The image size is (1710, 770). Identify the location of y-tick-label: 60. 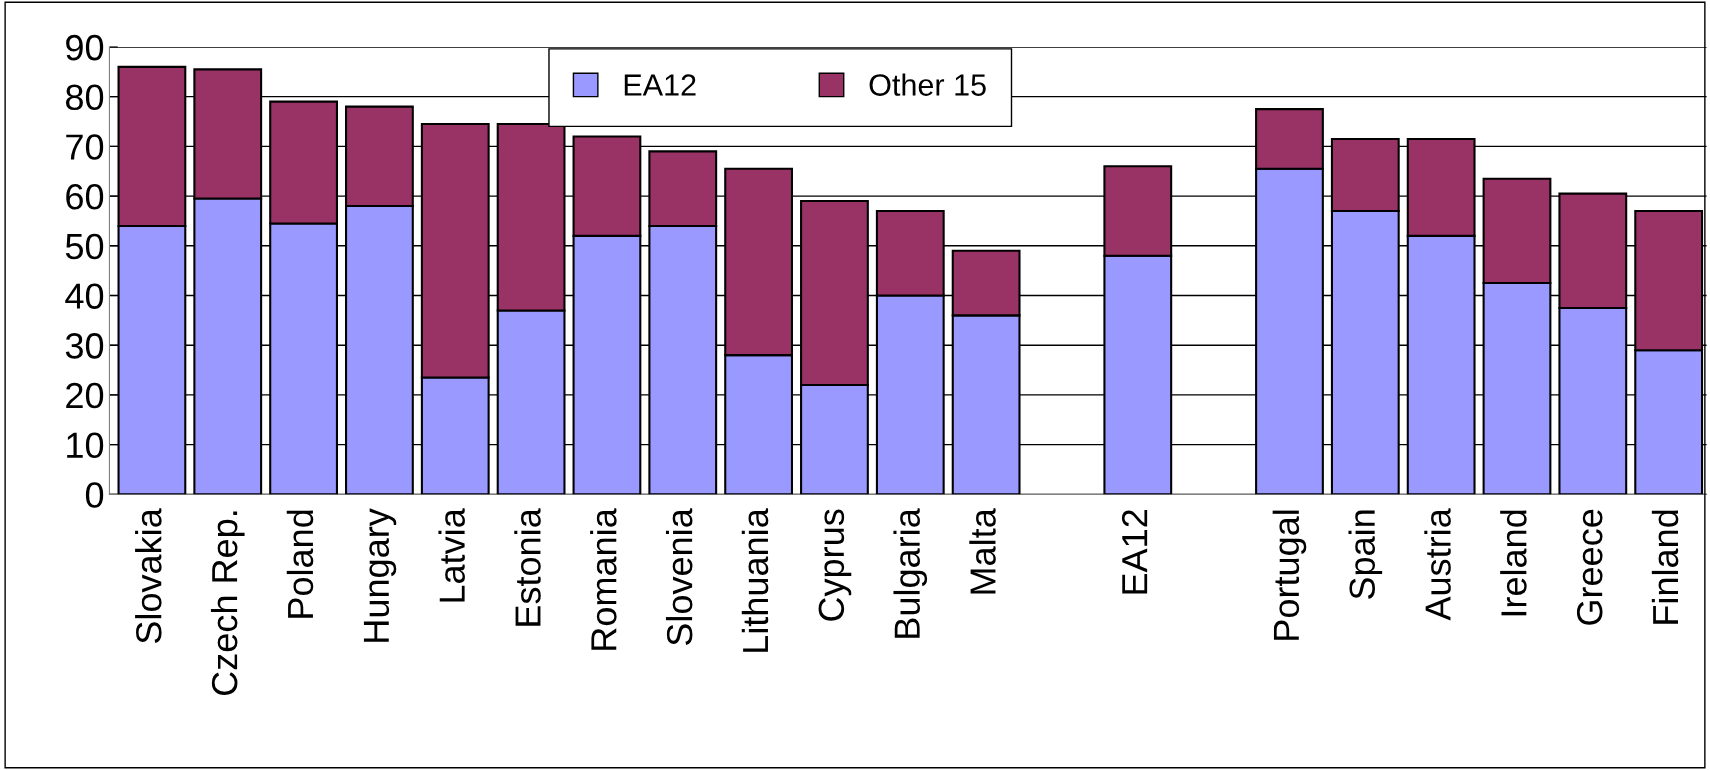
(85, 196).